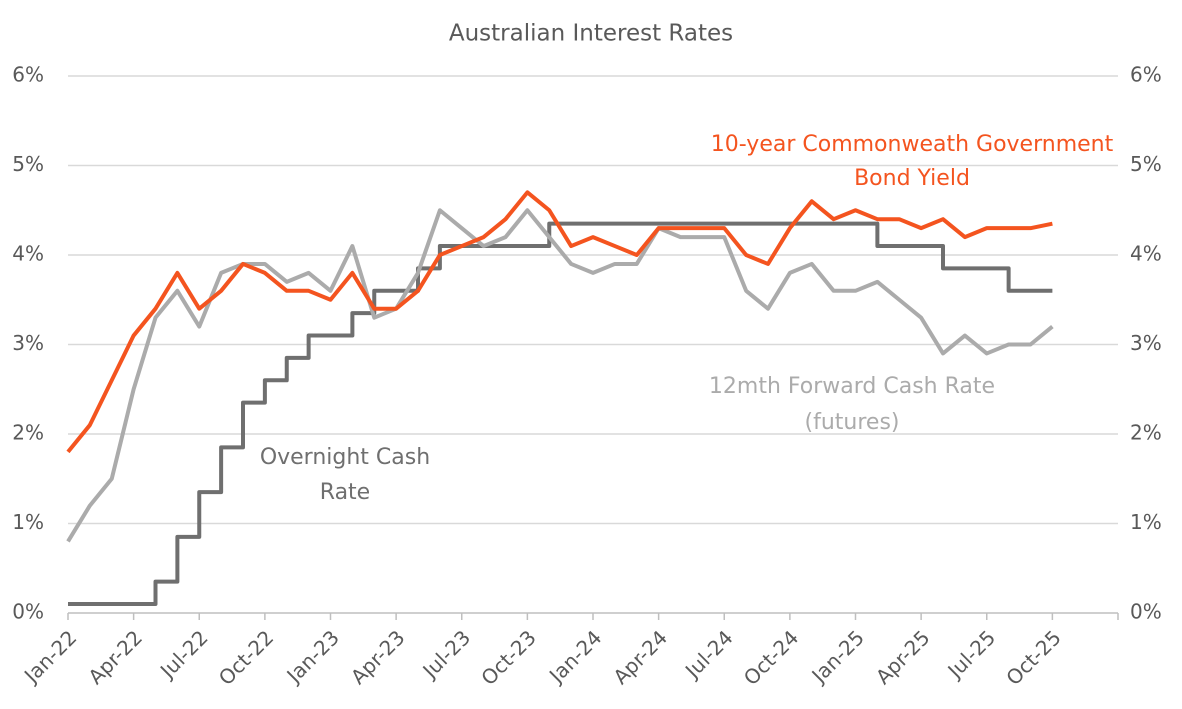  What do you see at coordinates (446, 654) in the screenshot?
I see `x-tick-label: Jul-23` at bounding box center [446, 654].